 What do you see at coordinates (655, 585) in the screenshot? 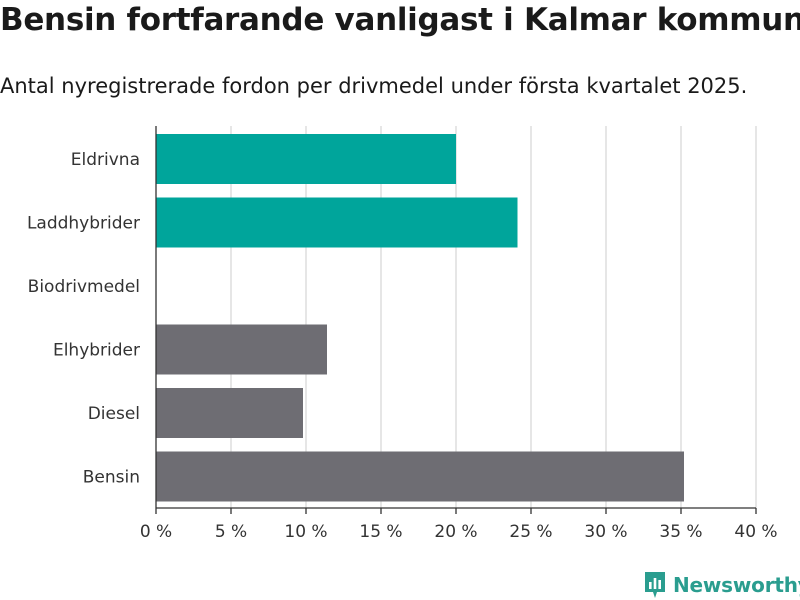
I see `newsworthy-logo-icon` at bounding box center [655, 585].